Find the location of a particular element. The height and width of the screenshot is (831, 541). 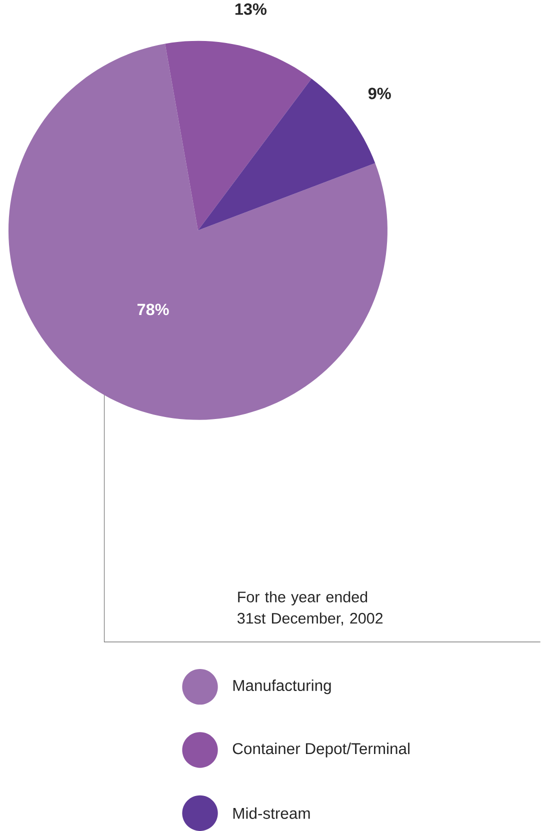

data-label: 9% is located at coordinates (380, 94).